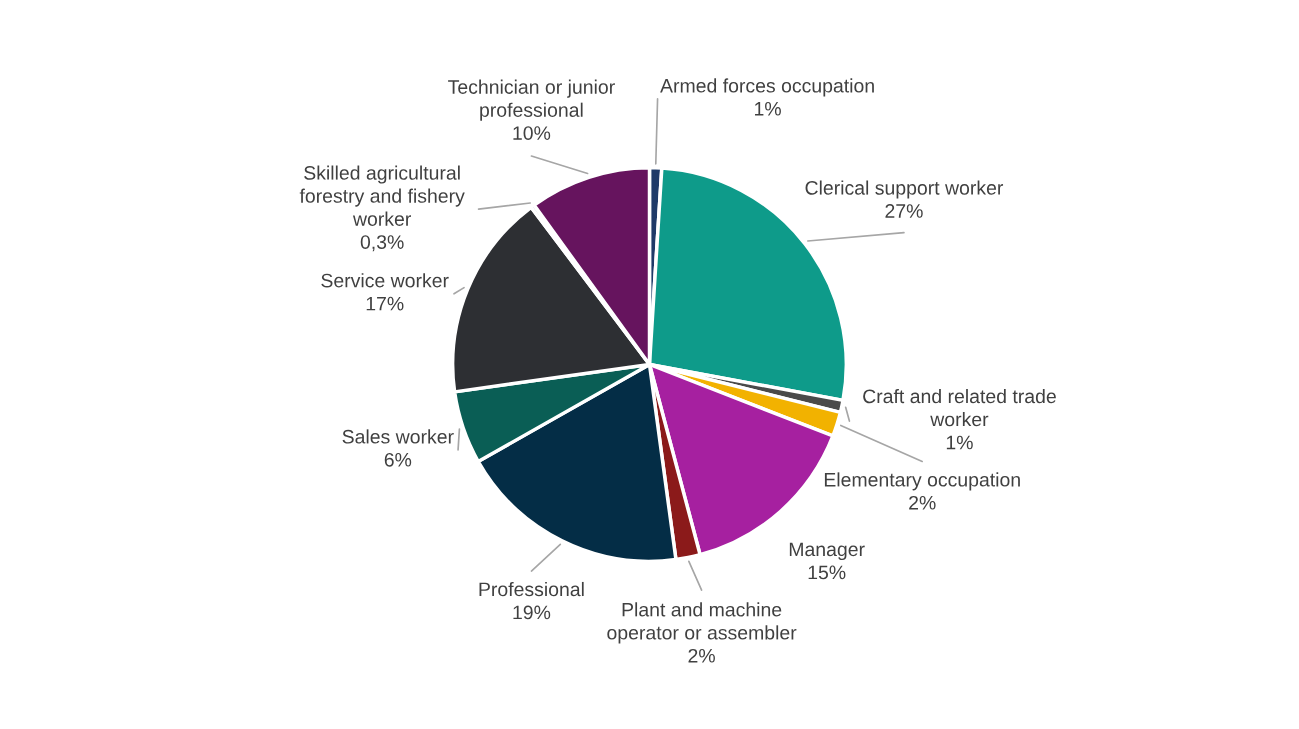  Describe the element at coordinates (767, 87) in the screenshot. I see `slice-label: Armed forces occupation` at that location.